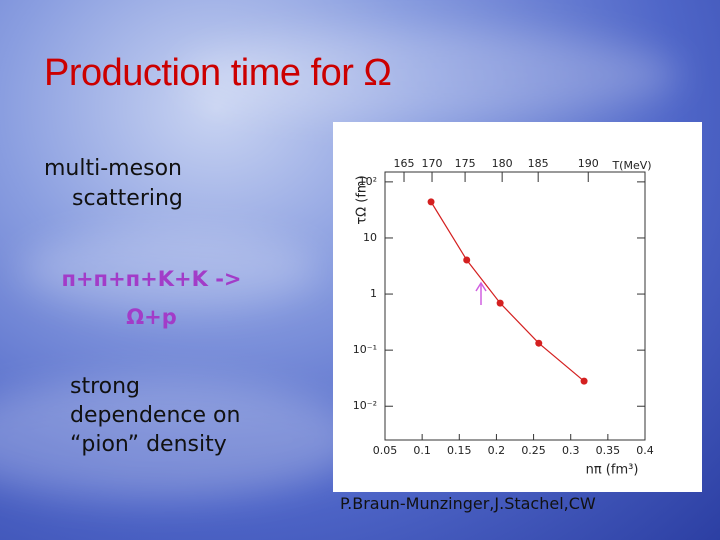 The height and width of the screenshot is (540, 720). I want to click on y-tick-label: 10², so click(368, 181).